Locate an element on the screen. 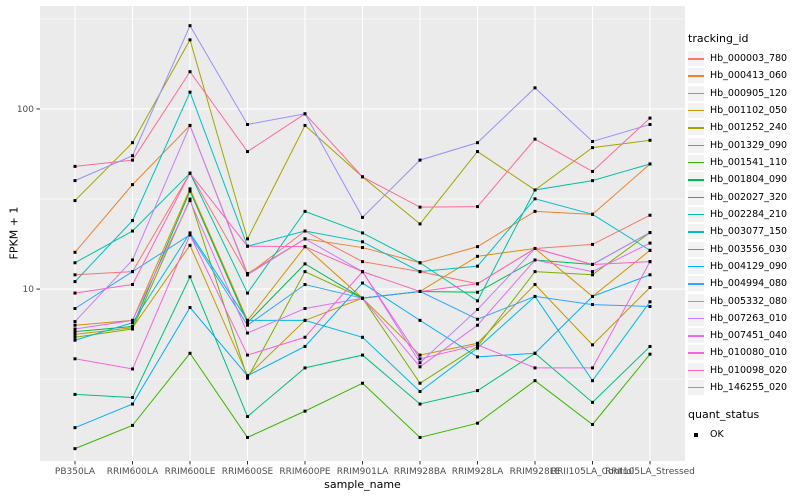  x-tick-label: RRIM600SE is located at coordinates (248, 472).